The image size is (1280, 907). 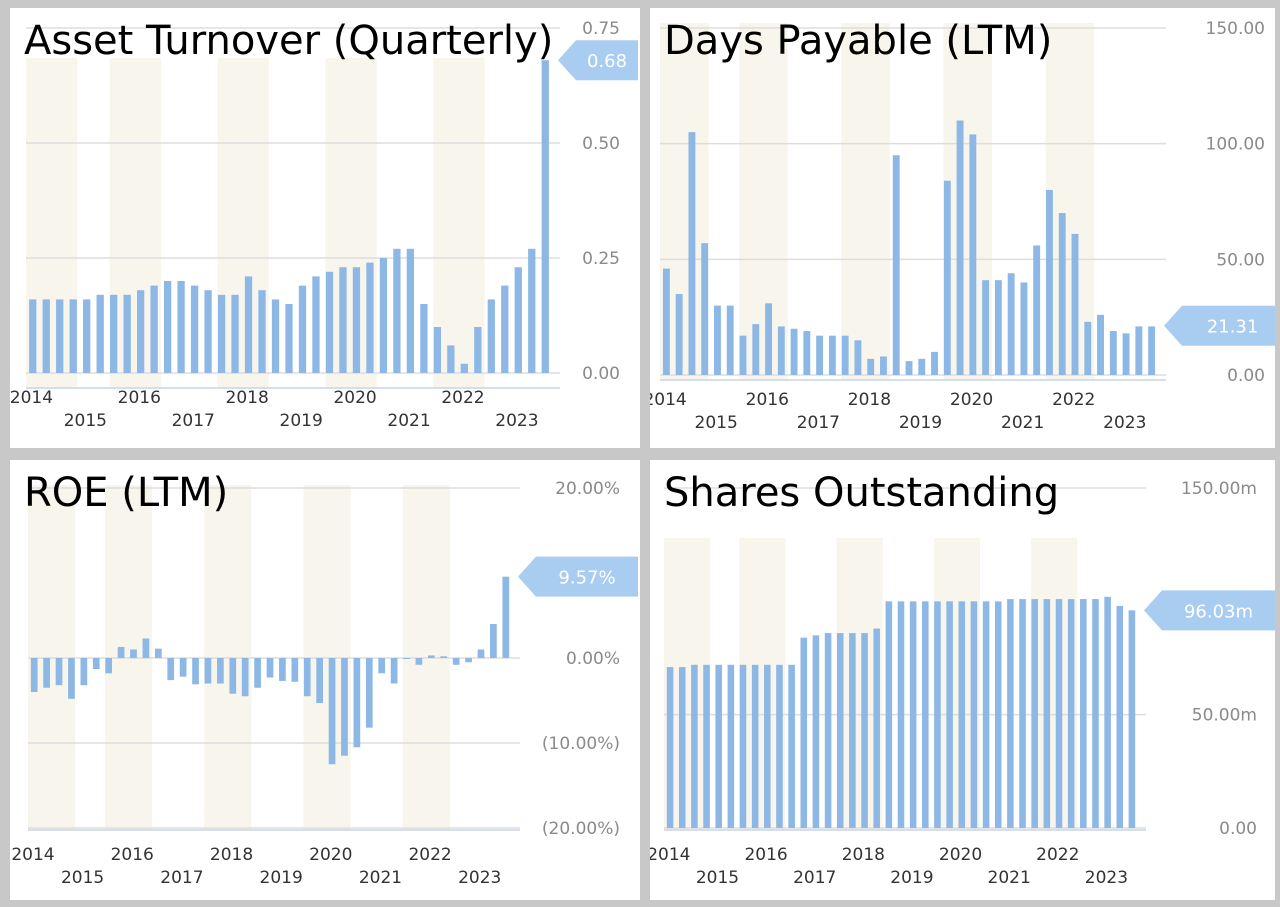 What do you see at coordinates (601, 144) in the screenshot?
I see `y-tick-label: 0.50` at bounding box center [601, 144].